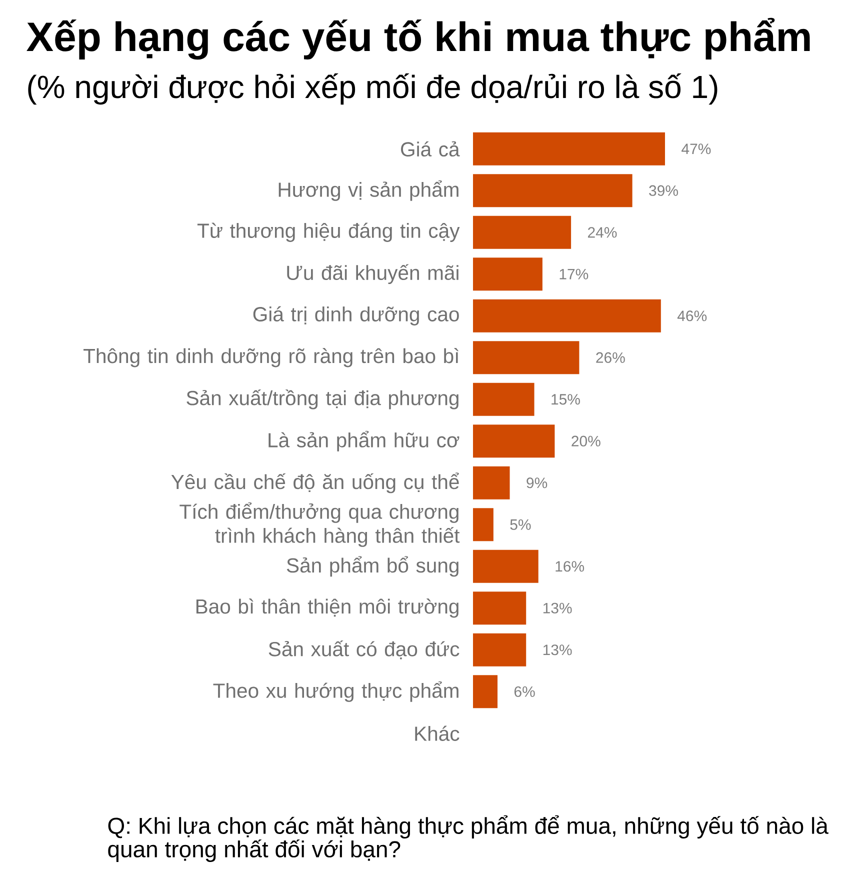 The width and height of the screenshot is (850, 882). What do you see at coordinates (570, 566) in the screenshot?
I see `data-label: 16%` at bounding box center [570, 566].